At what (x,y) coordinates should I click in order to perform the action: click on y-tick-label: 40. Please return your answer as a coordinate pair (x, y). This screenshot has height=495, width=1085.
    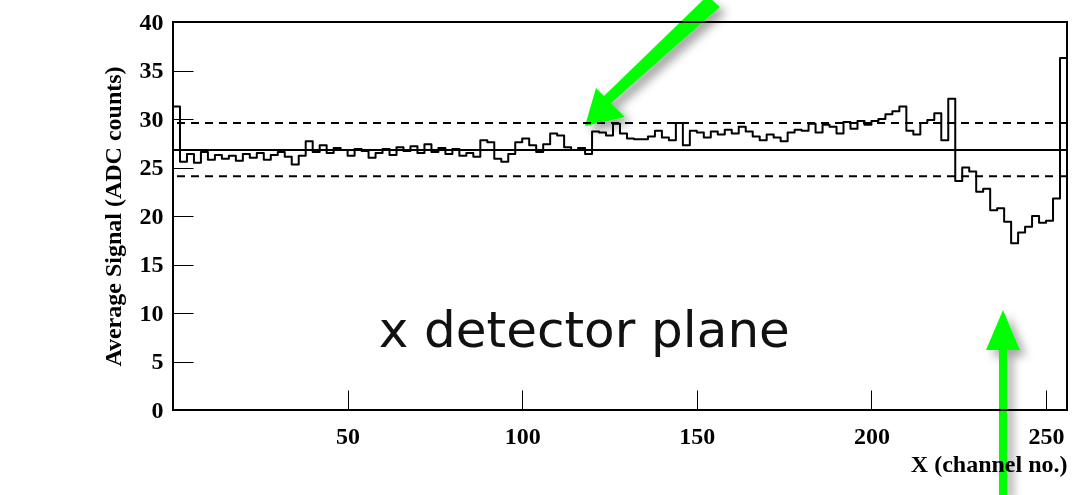
    Looking at the image, I should click on (151, 21).